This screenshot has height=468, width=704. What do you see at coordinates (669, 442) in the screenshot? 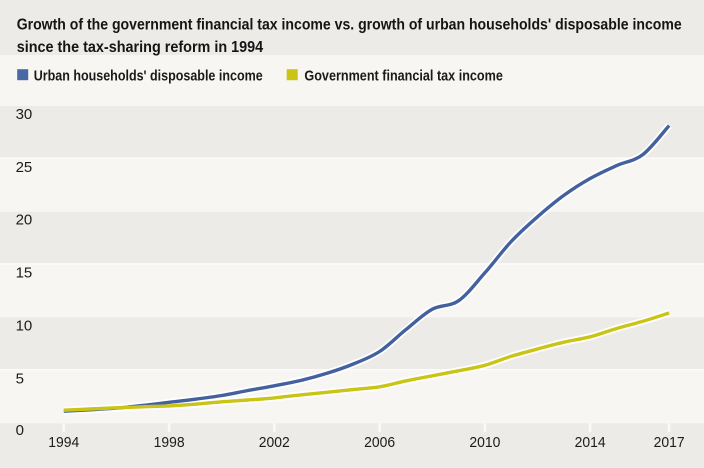
I see `svg-text: 2017` at bounding box center [669, 442].